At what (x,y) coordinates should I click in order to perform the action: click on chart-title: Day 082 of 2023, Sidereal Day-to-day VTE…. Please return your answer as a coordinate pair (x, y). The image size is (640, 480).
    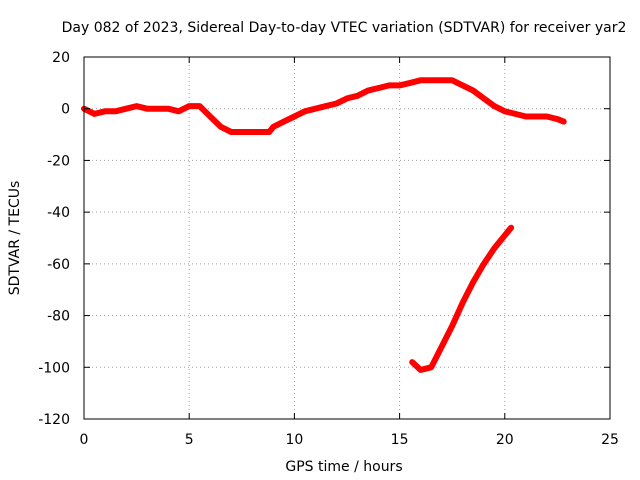
    Looking at the image, I should click on (344, 28).